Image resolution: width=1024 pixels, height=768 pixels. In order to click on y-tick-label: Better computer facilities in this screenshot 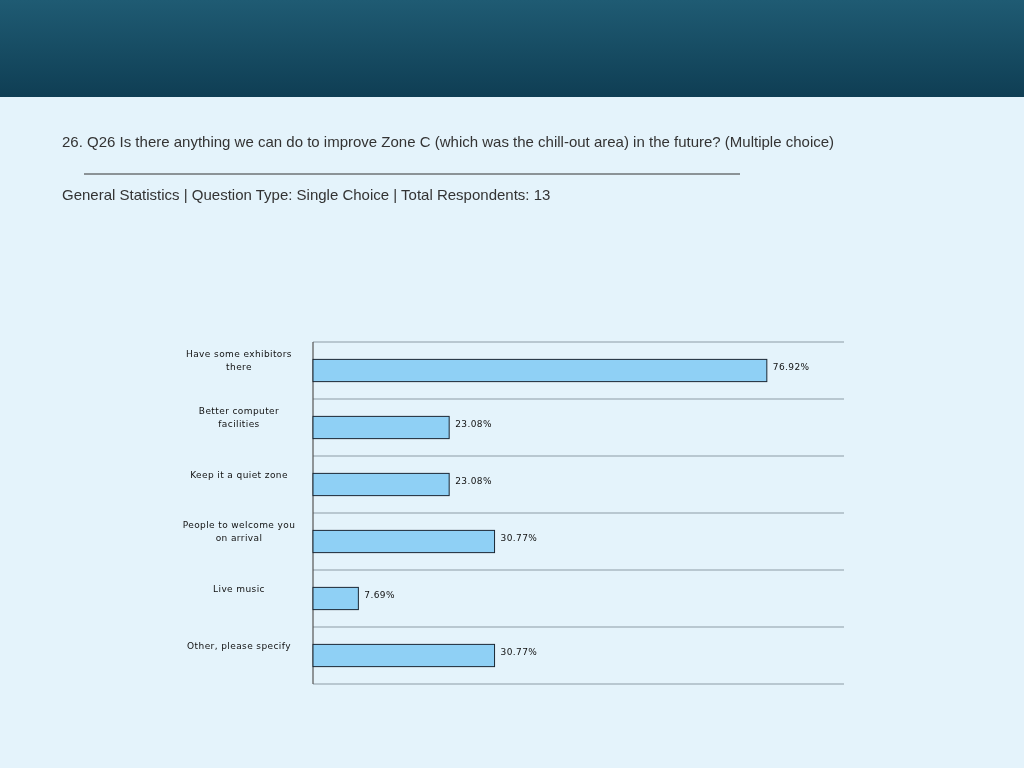, I will do `click(239, 417)`.